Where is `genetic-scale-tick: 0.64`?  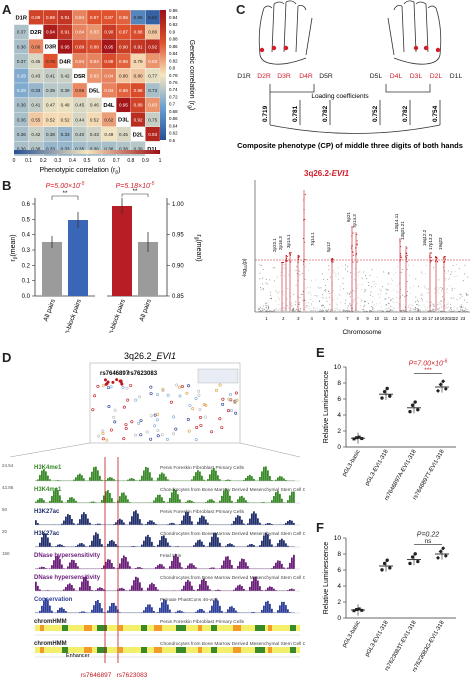 genetic-scale-tick: 0.64 is located at coordinates (173, 125).